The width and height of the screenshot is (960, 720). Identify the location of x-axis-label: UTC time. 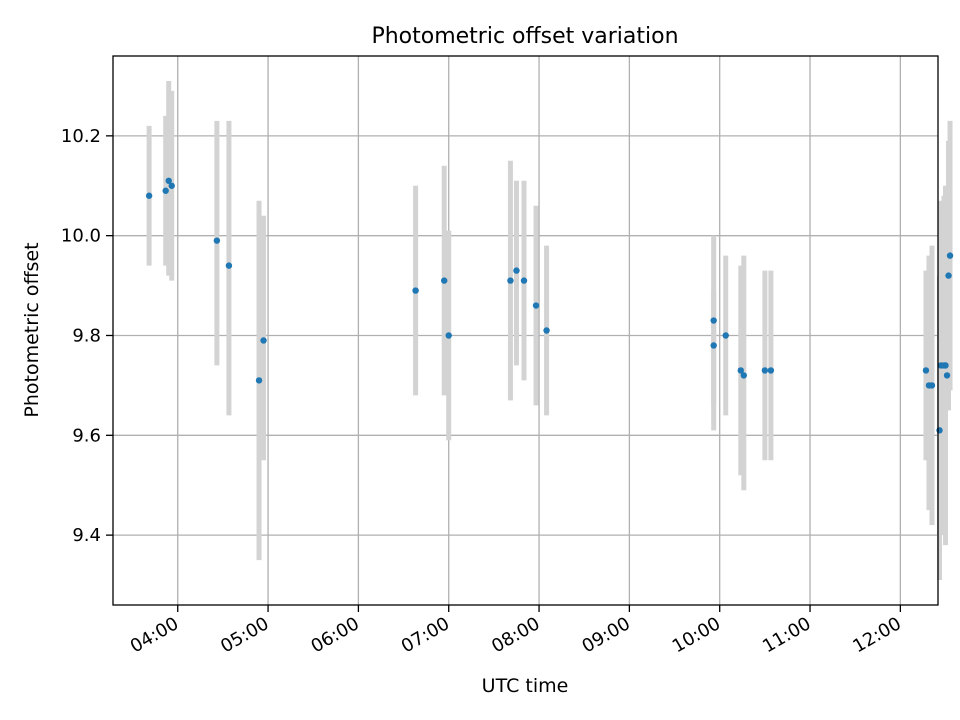
(525, 686).